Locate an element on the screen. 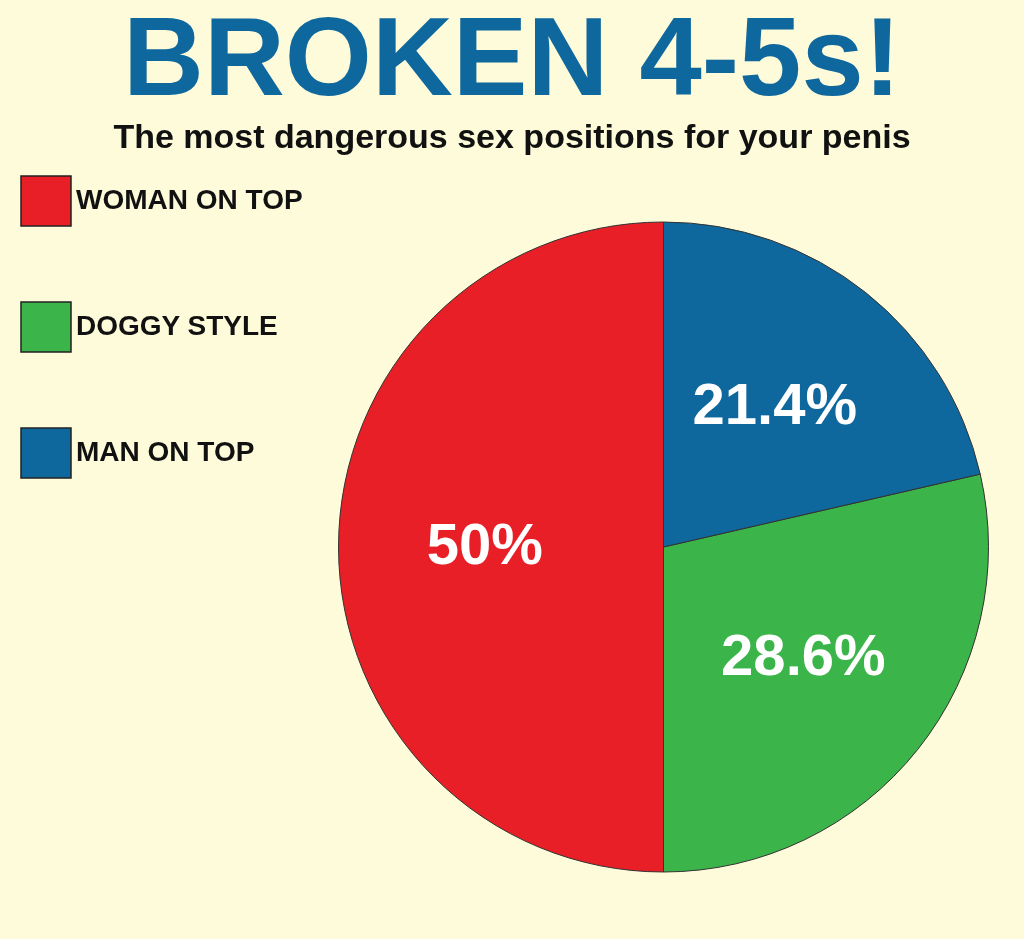 This screenshot has height=939, width=1024. data-label: 21.4% is located at coordinates (775, 404).